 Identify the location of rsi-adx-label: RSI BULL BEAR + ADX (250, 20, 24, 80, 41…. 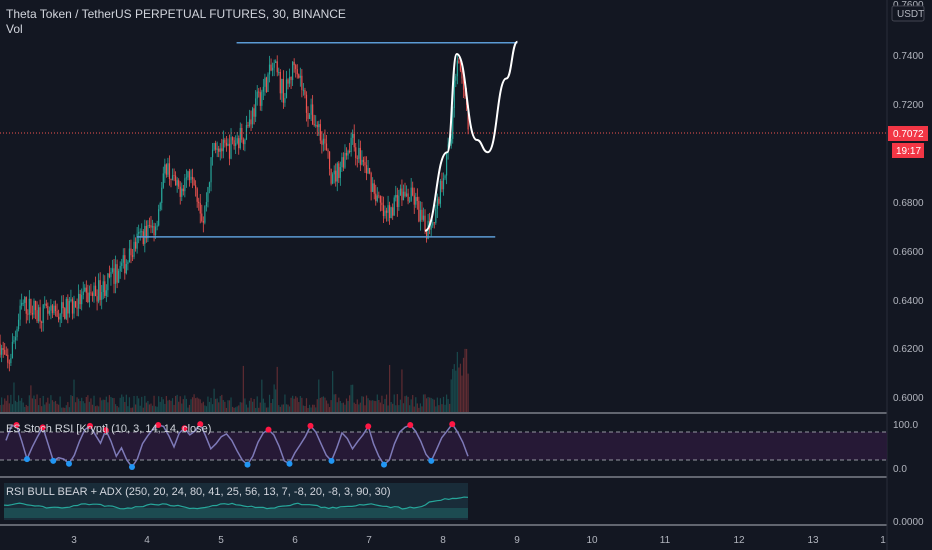
(198, 492).